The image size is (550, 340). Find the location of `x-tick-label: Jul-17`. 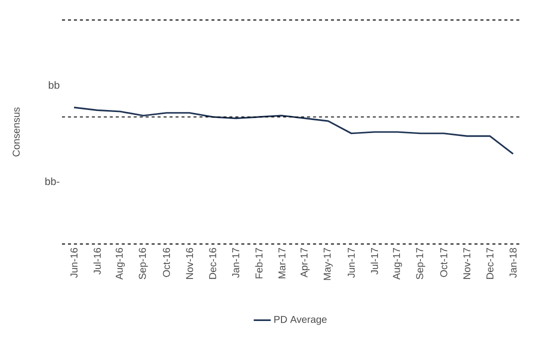

x-tick-label: Jul-17 is located at coordinates (374, 261).